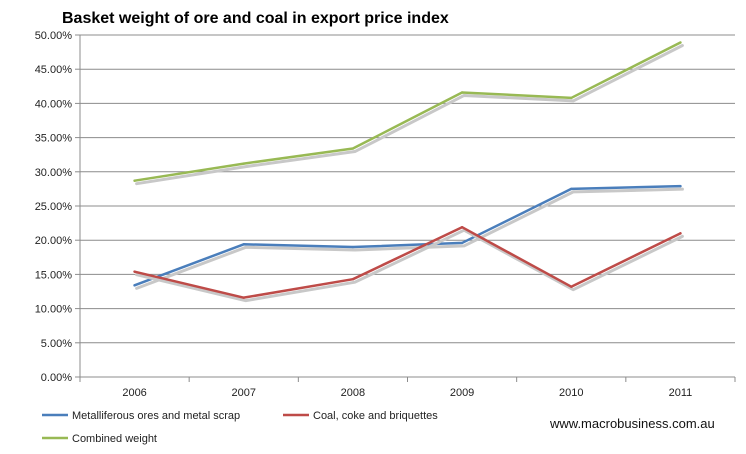 This screenshot has height=454, width=746. I want to click on y-tick-label: 0.00%, so click(56, 378).